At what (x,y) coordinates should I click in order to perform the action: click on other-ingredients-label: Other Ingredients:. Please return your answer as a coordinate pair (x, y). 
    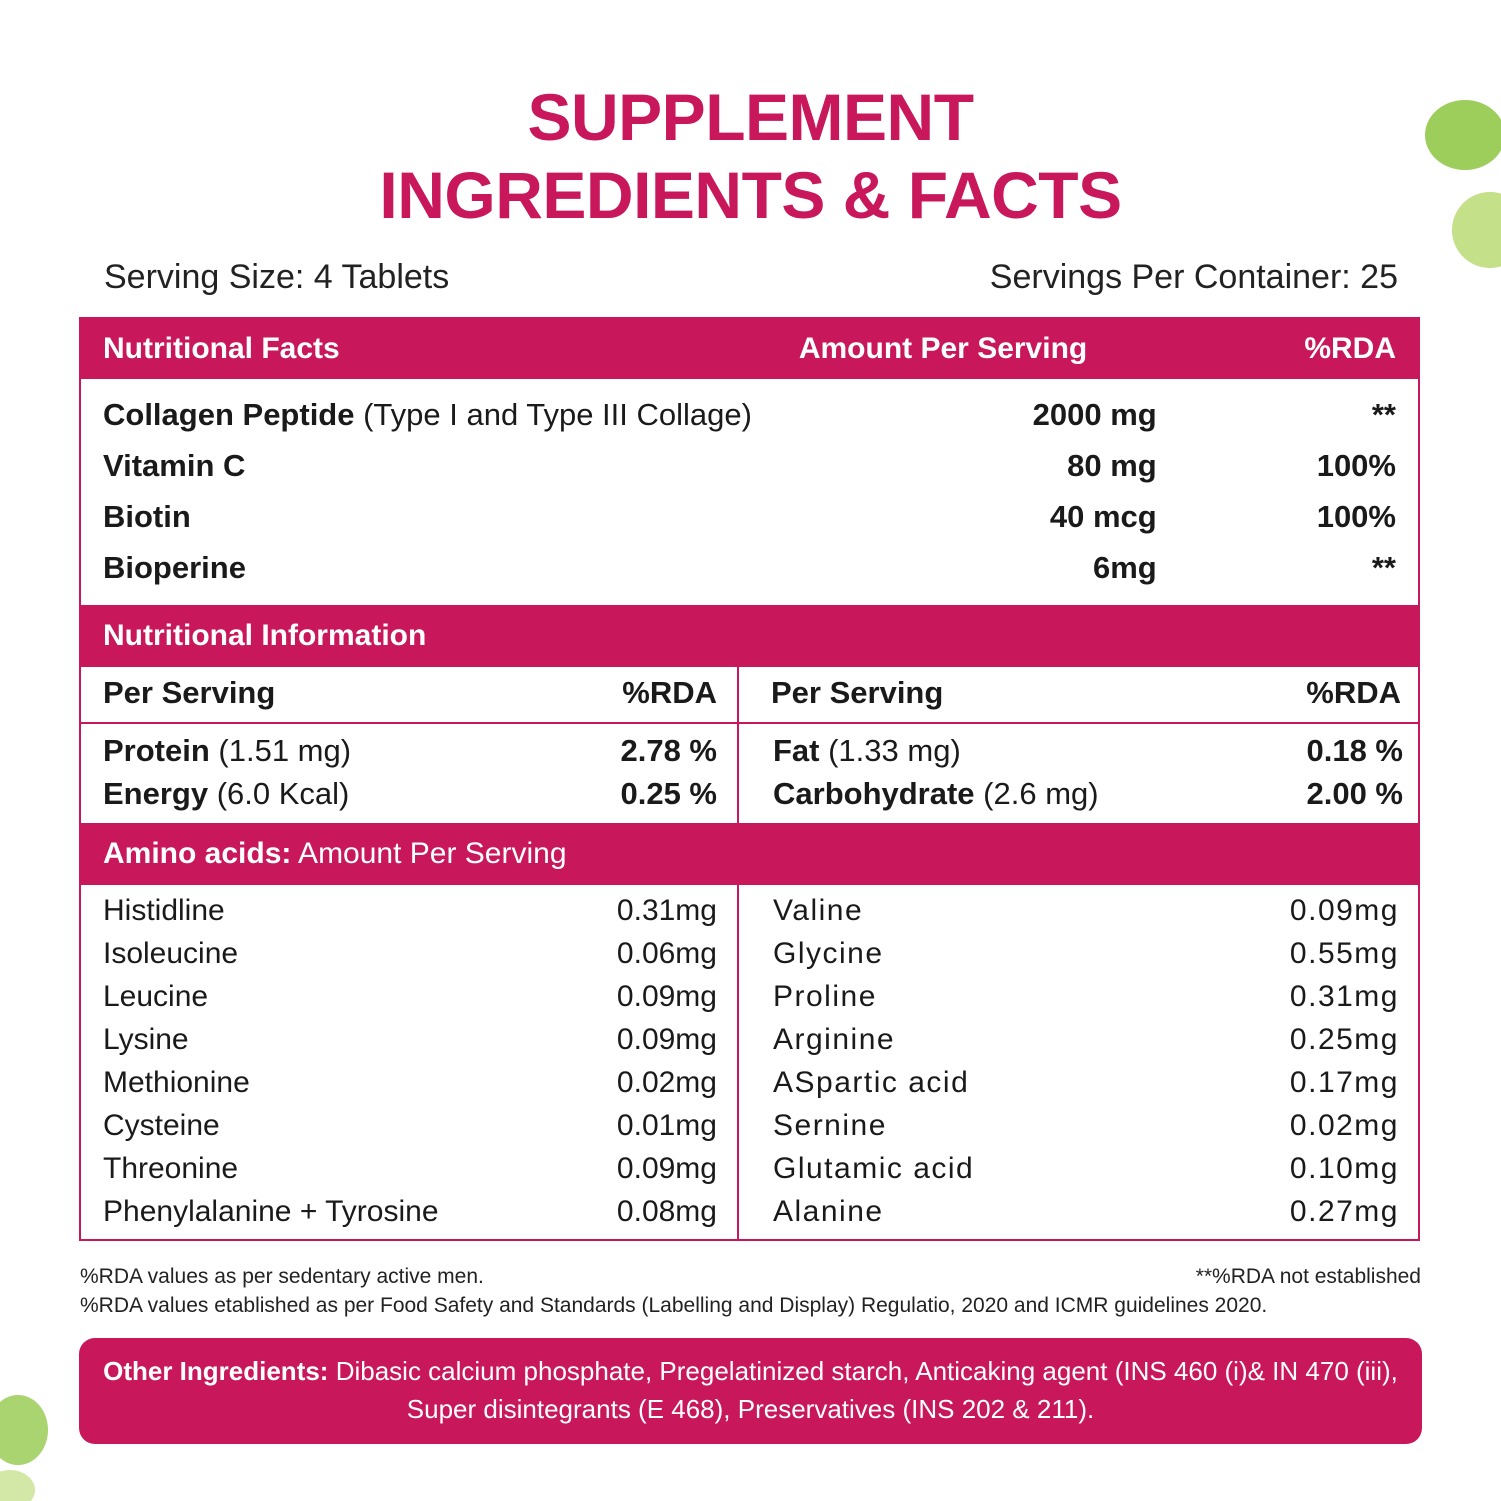
    Looking at the image, I should click on (216, 1371).